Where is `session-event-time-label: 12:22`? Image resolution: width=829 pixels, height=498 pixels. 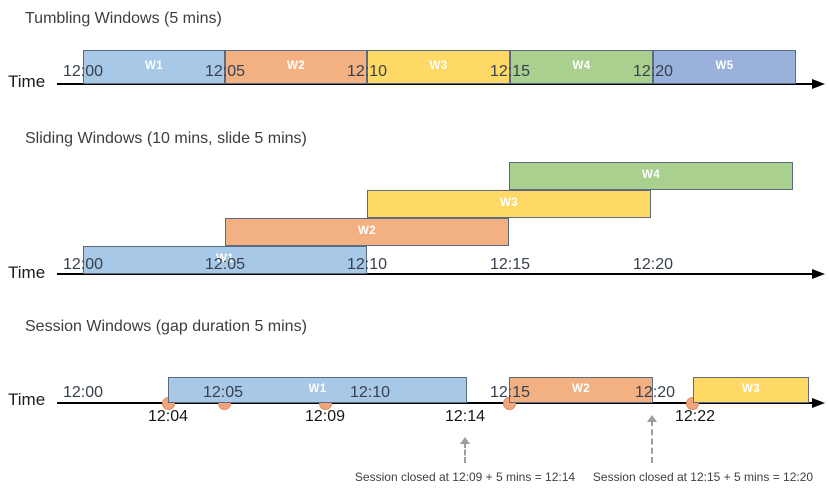 session-event-time-label: 12:22 is located at coordinates (695, 416).